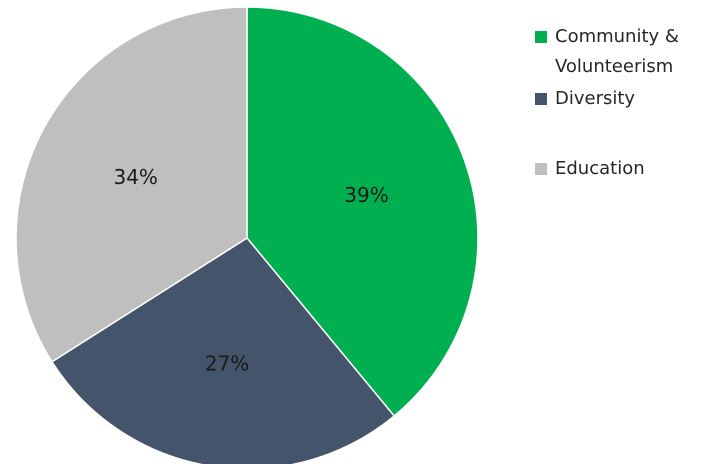 This screenshot has height=464, width=720. What do you see at coordinates (541, 37) in the screenshot?
I see `legend-swatch-community-volunteerism` at bounding box center [541, 37].